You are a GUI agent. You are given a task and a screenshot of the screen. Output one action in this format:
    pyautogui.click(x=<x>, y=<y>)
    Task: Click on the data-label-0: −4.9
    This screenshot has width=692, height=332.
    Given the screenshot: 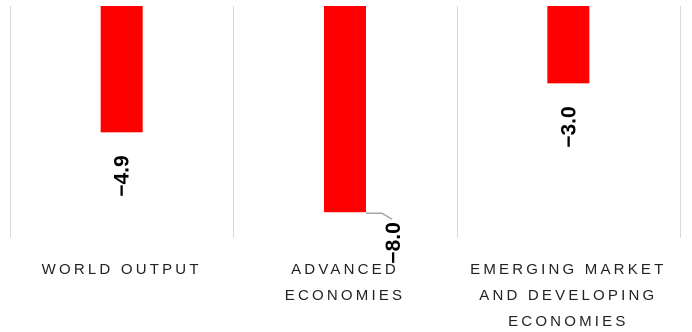 What is the action you would take?
    pyautogui.click(x=122, y=175)
    